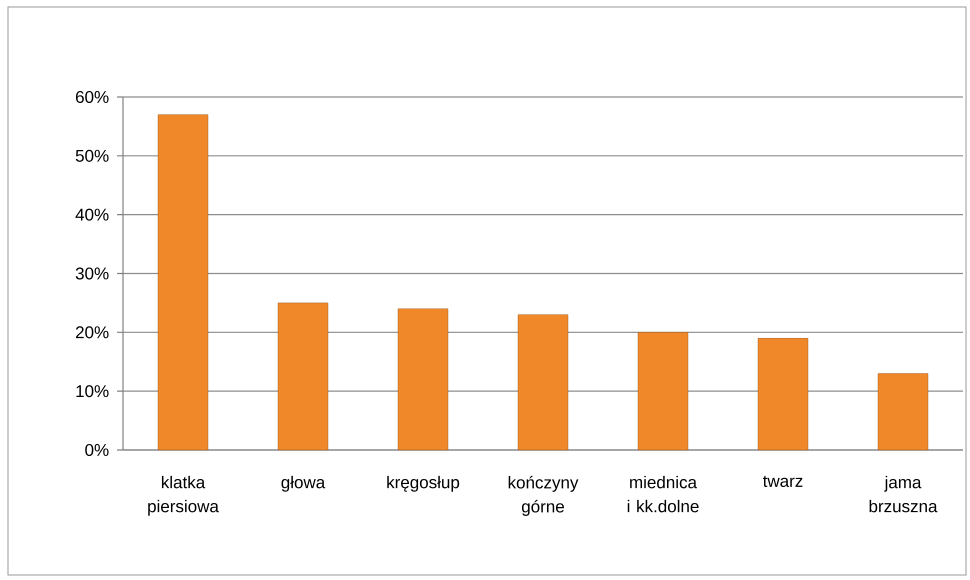 The height and width of the screenshot is (580, 970). I want to click on x-tick-label: jama brzuszna, so click(904, 494).